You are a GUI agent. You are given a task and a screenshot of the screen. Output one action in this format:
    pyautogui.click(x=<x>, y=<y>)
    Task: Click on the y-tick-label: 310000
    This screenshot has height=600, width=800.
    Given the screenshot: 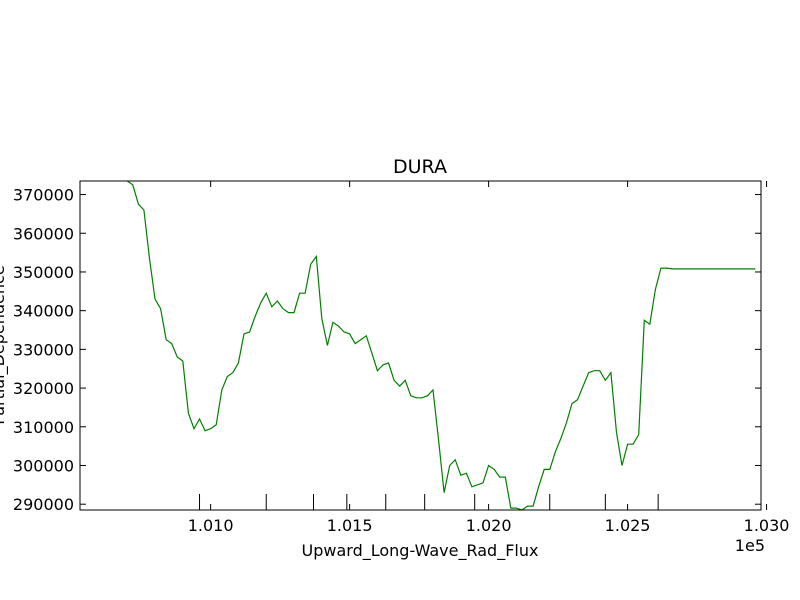 What is the action you would take?
    pyautogui.click(x=43, y=427)
    